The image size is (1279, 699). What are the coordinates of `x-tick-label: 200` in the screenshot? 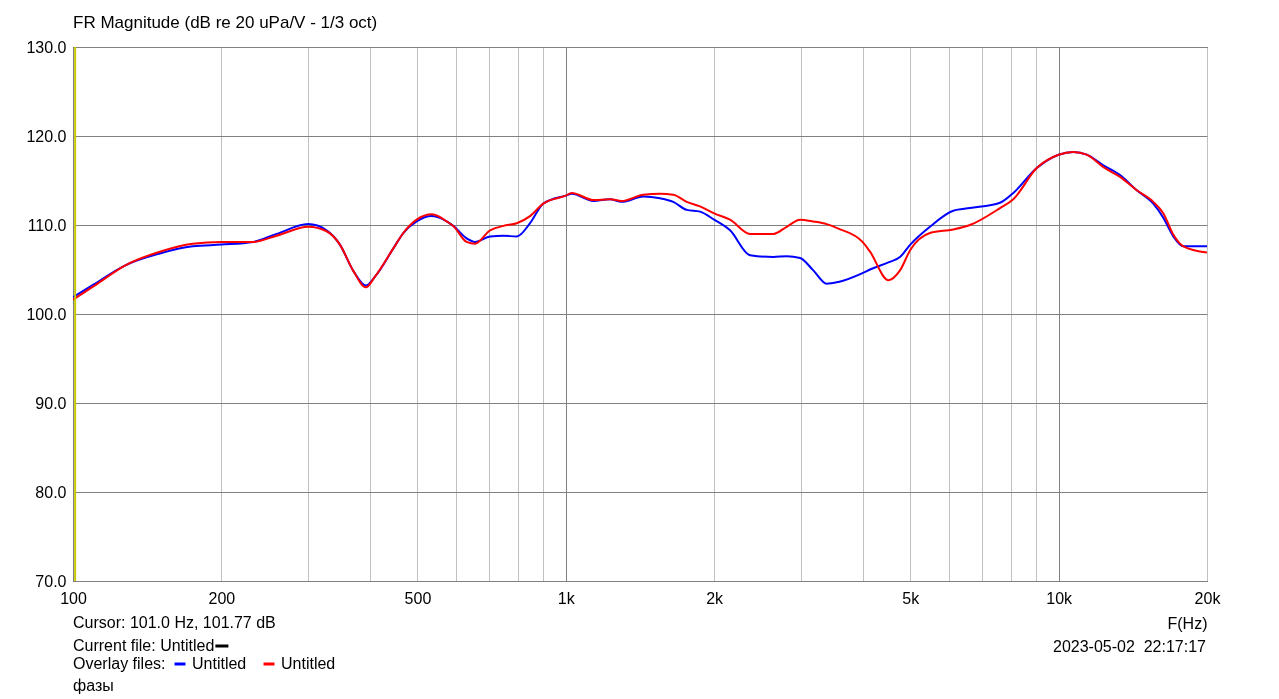 It's located at (222, 598).